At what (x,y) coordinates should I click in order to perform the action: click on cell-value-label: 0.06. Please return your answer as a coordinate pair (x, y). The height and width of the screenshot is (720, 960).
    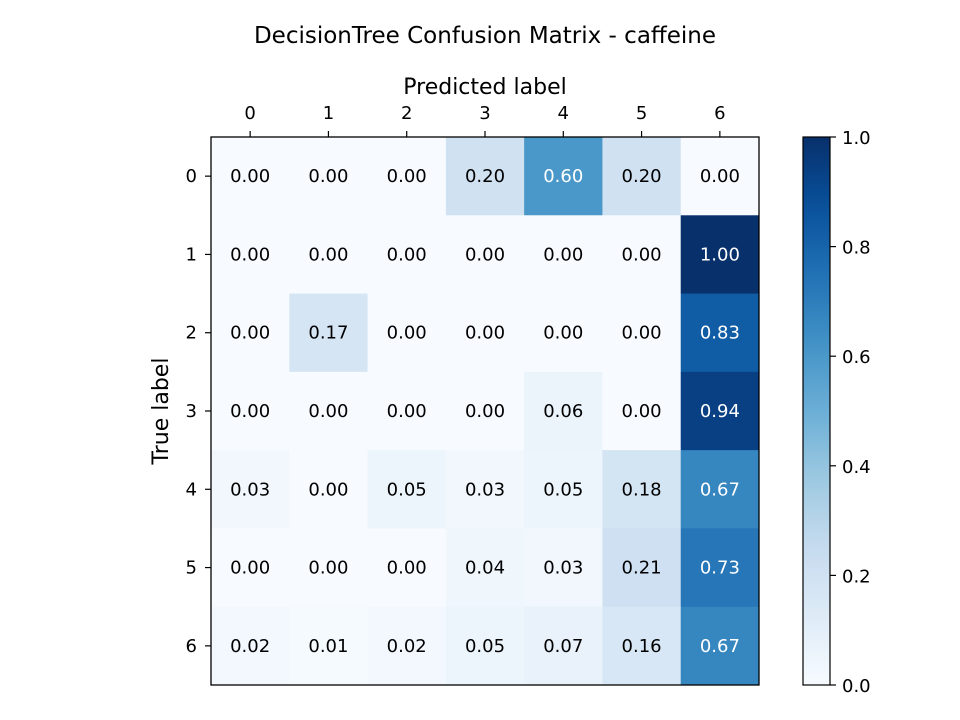
    Looking at the image, I should click on (563, 411).